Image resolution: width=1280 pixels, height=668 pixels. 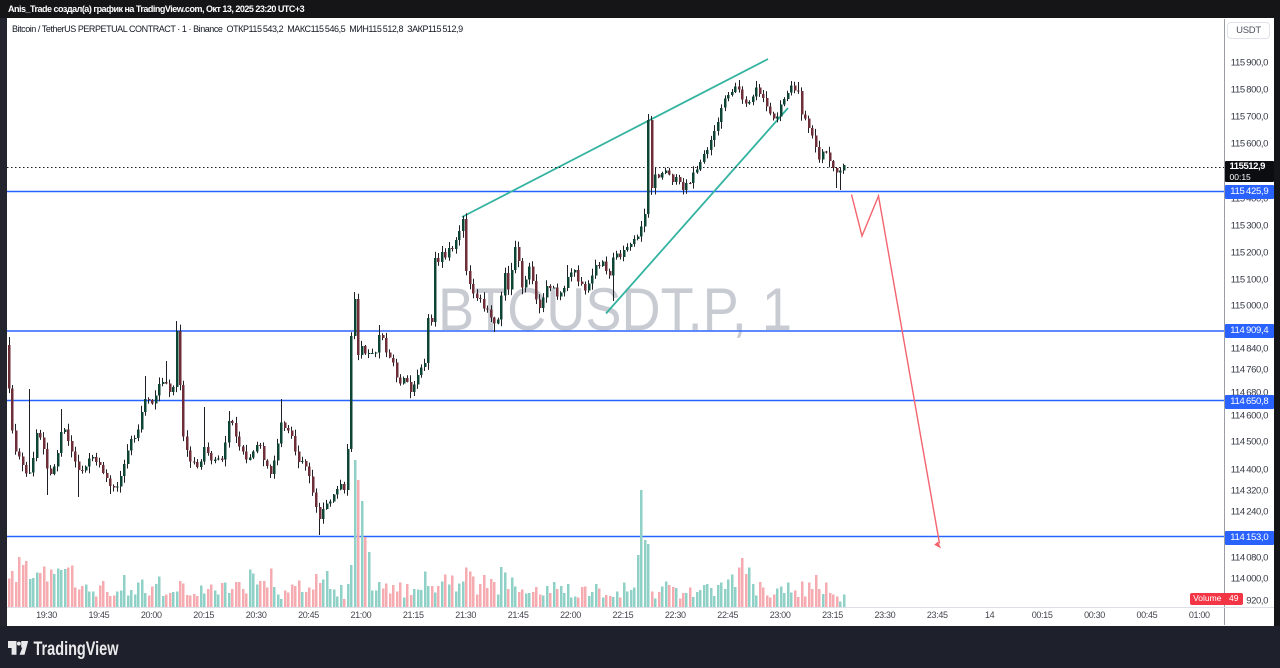 What do you see at coordinates (77, 649) in the screenshot?
I see `svg-text: TradingView` at bounding box center [77, 649].